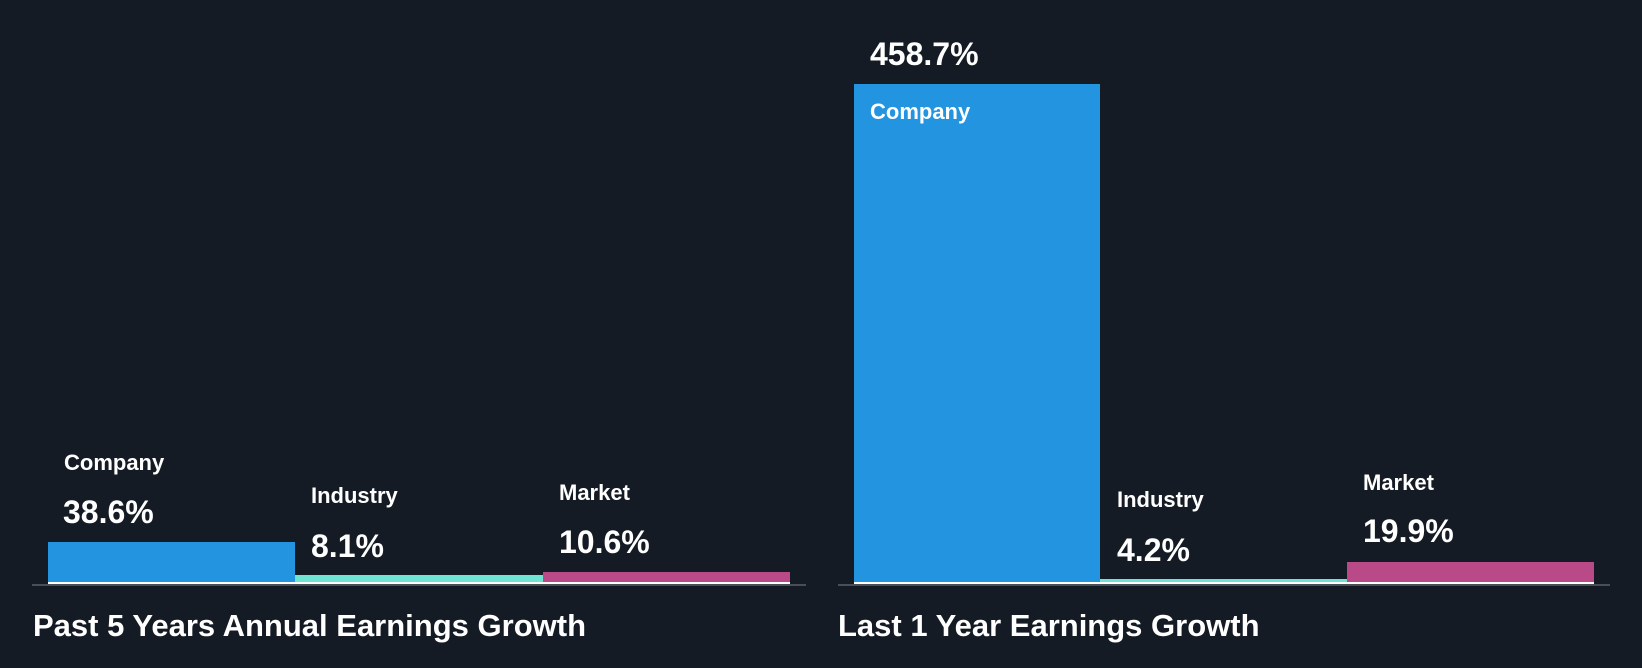  Describe the element at coordinates (1408, 531) in the screenshot. I see `bar-value-market: 19.9%` at that location.